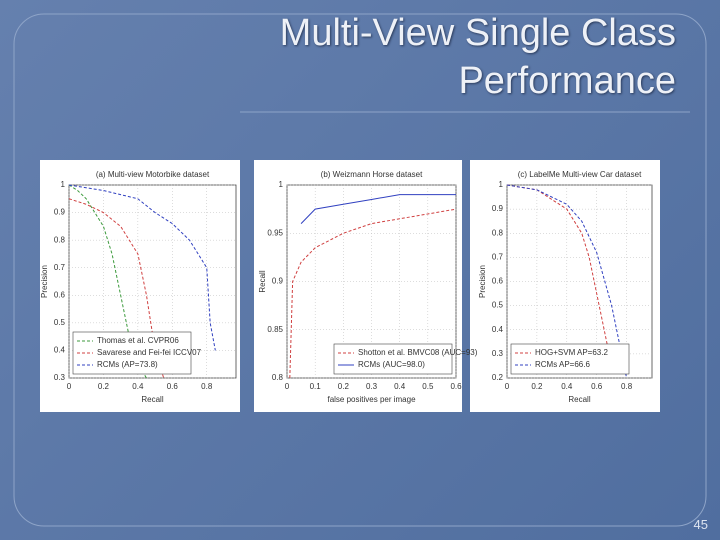  What do you see at coordinates (562, 364) in the screenshot?
I see `legend-label: RCMs AP=66.6` at bounding box center [562, 364].